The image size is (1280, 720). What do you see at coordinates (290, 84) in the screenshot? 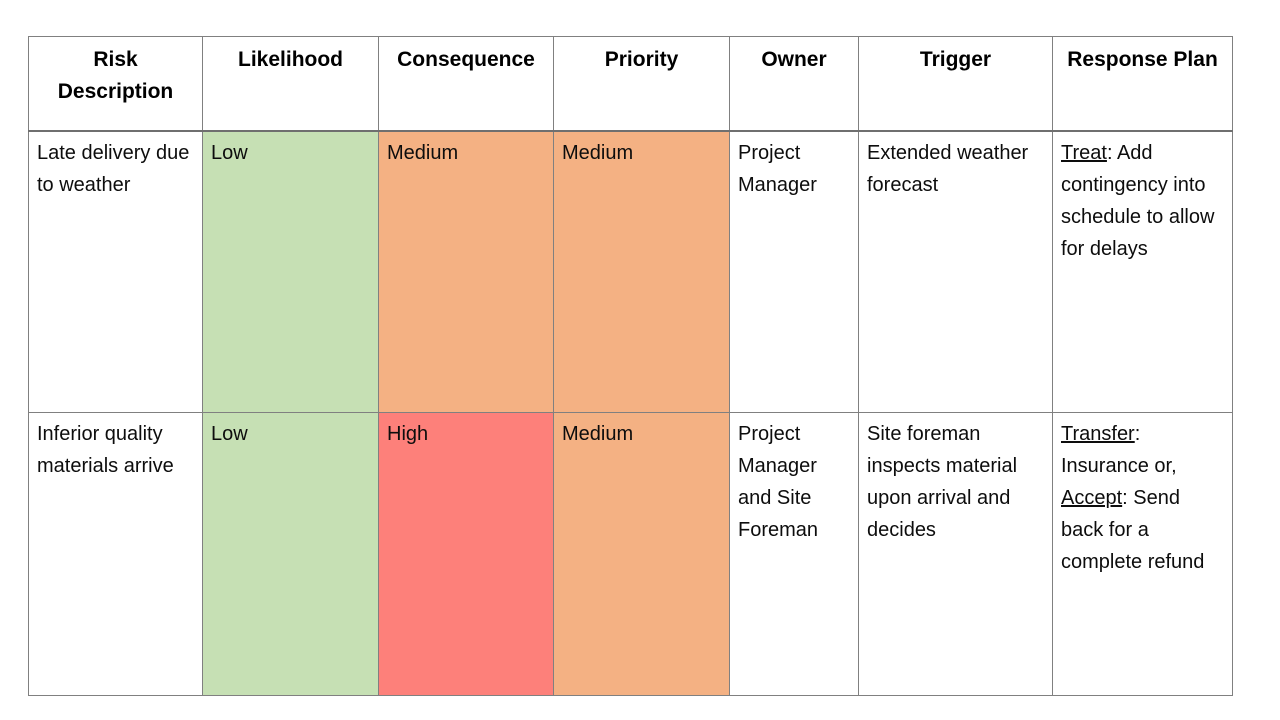
I see `header-likelihood: Likelihood` at bounding box center [290, 84].